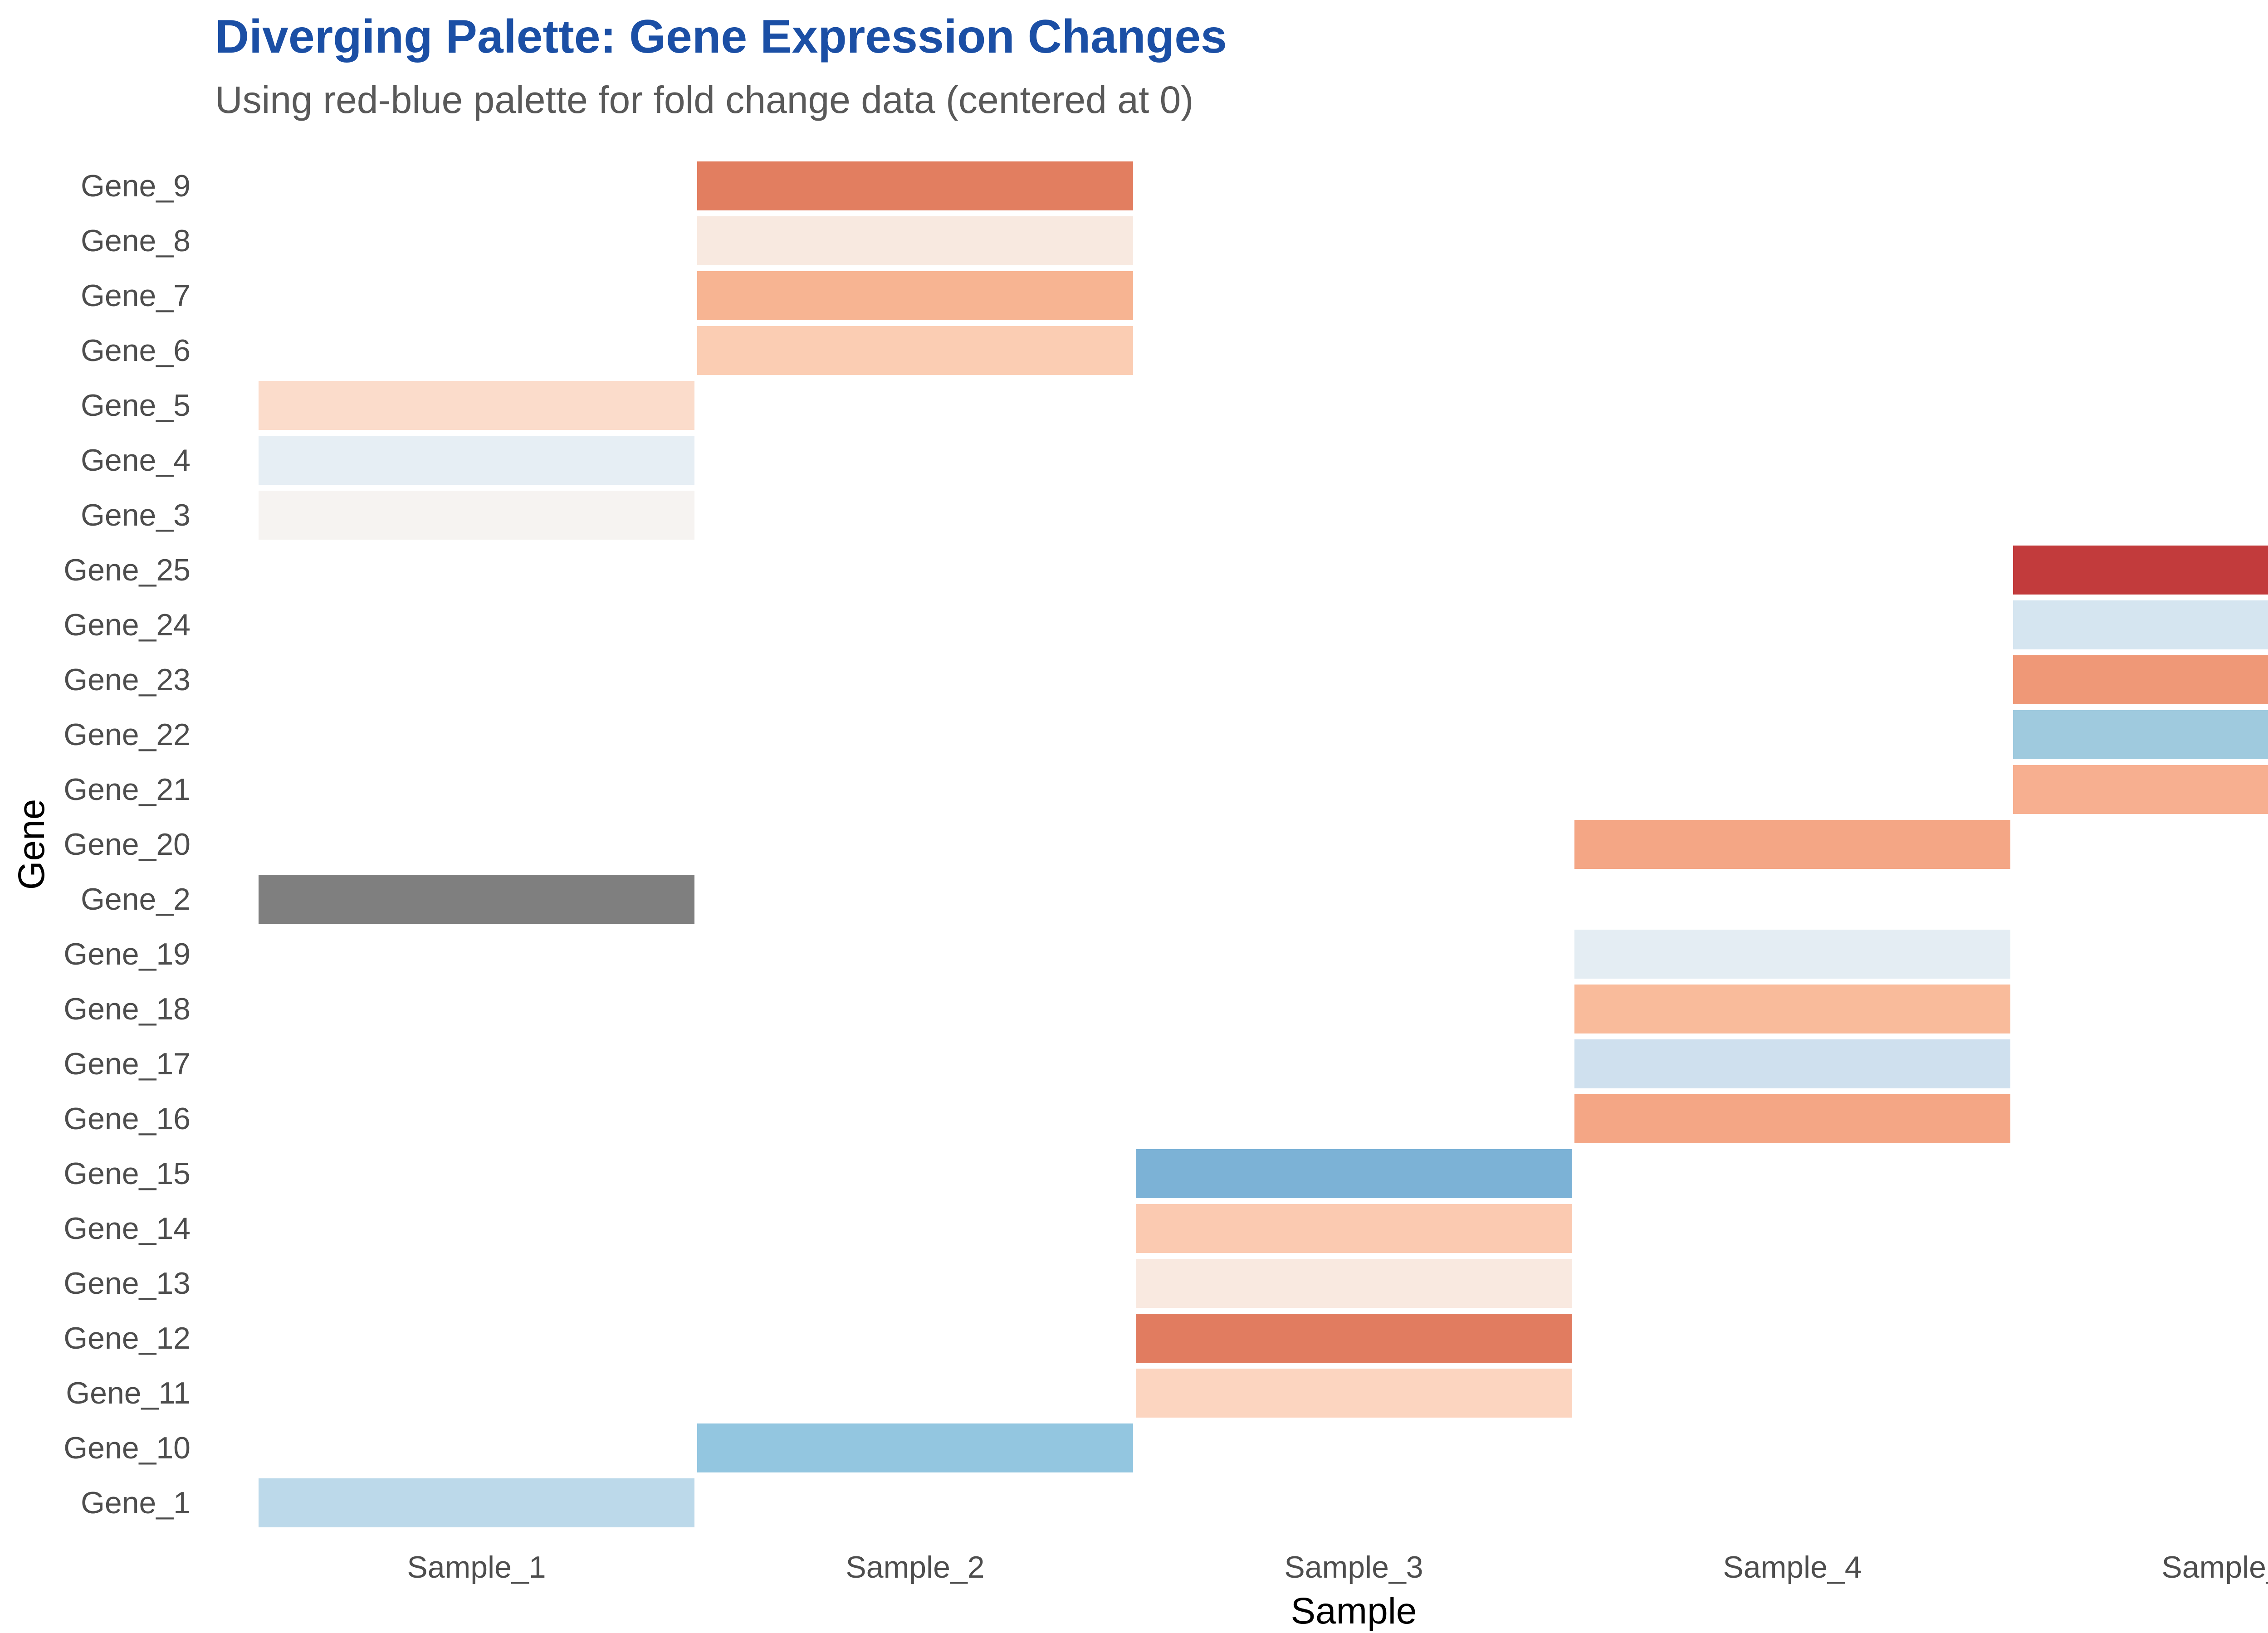 This screenshot has width=2268, height=1633. Describe the element at coordinates (128, 625) in the screenshot. I see `y-tick-label: Gene_24` at that location.